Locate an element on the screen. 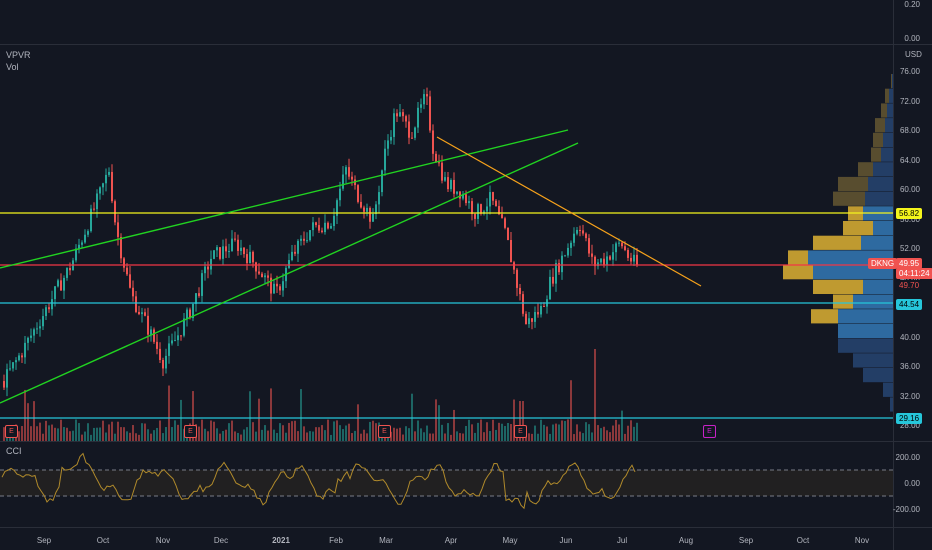 This screenshot has height=550, width=932. volume-bars is located at coordinates (320, 395).